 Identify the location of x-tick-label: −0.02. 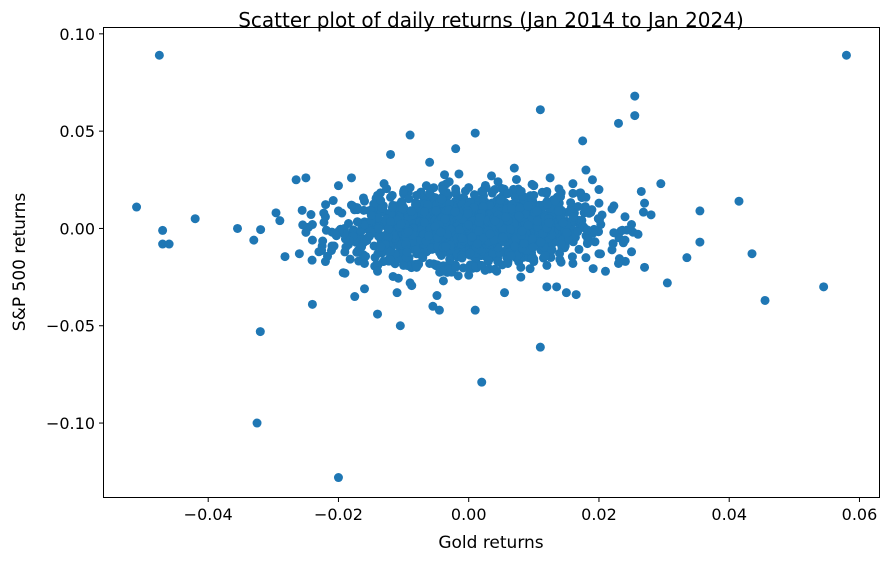
(338, 514).